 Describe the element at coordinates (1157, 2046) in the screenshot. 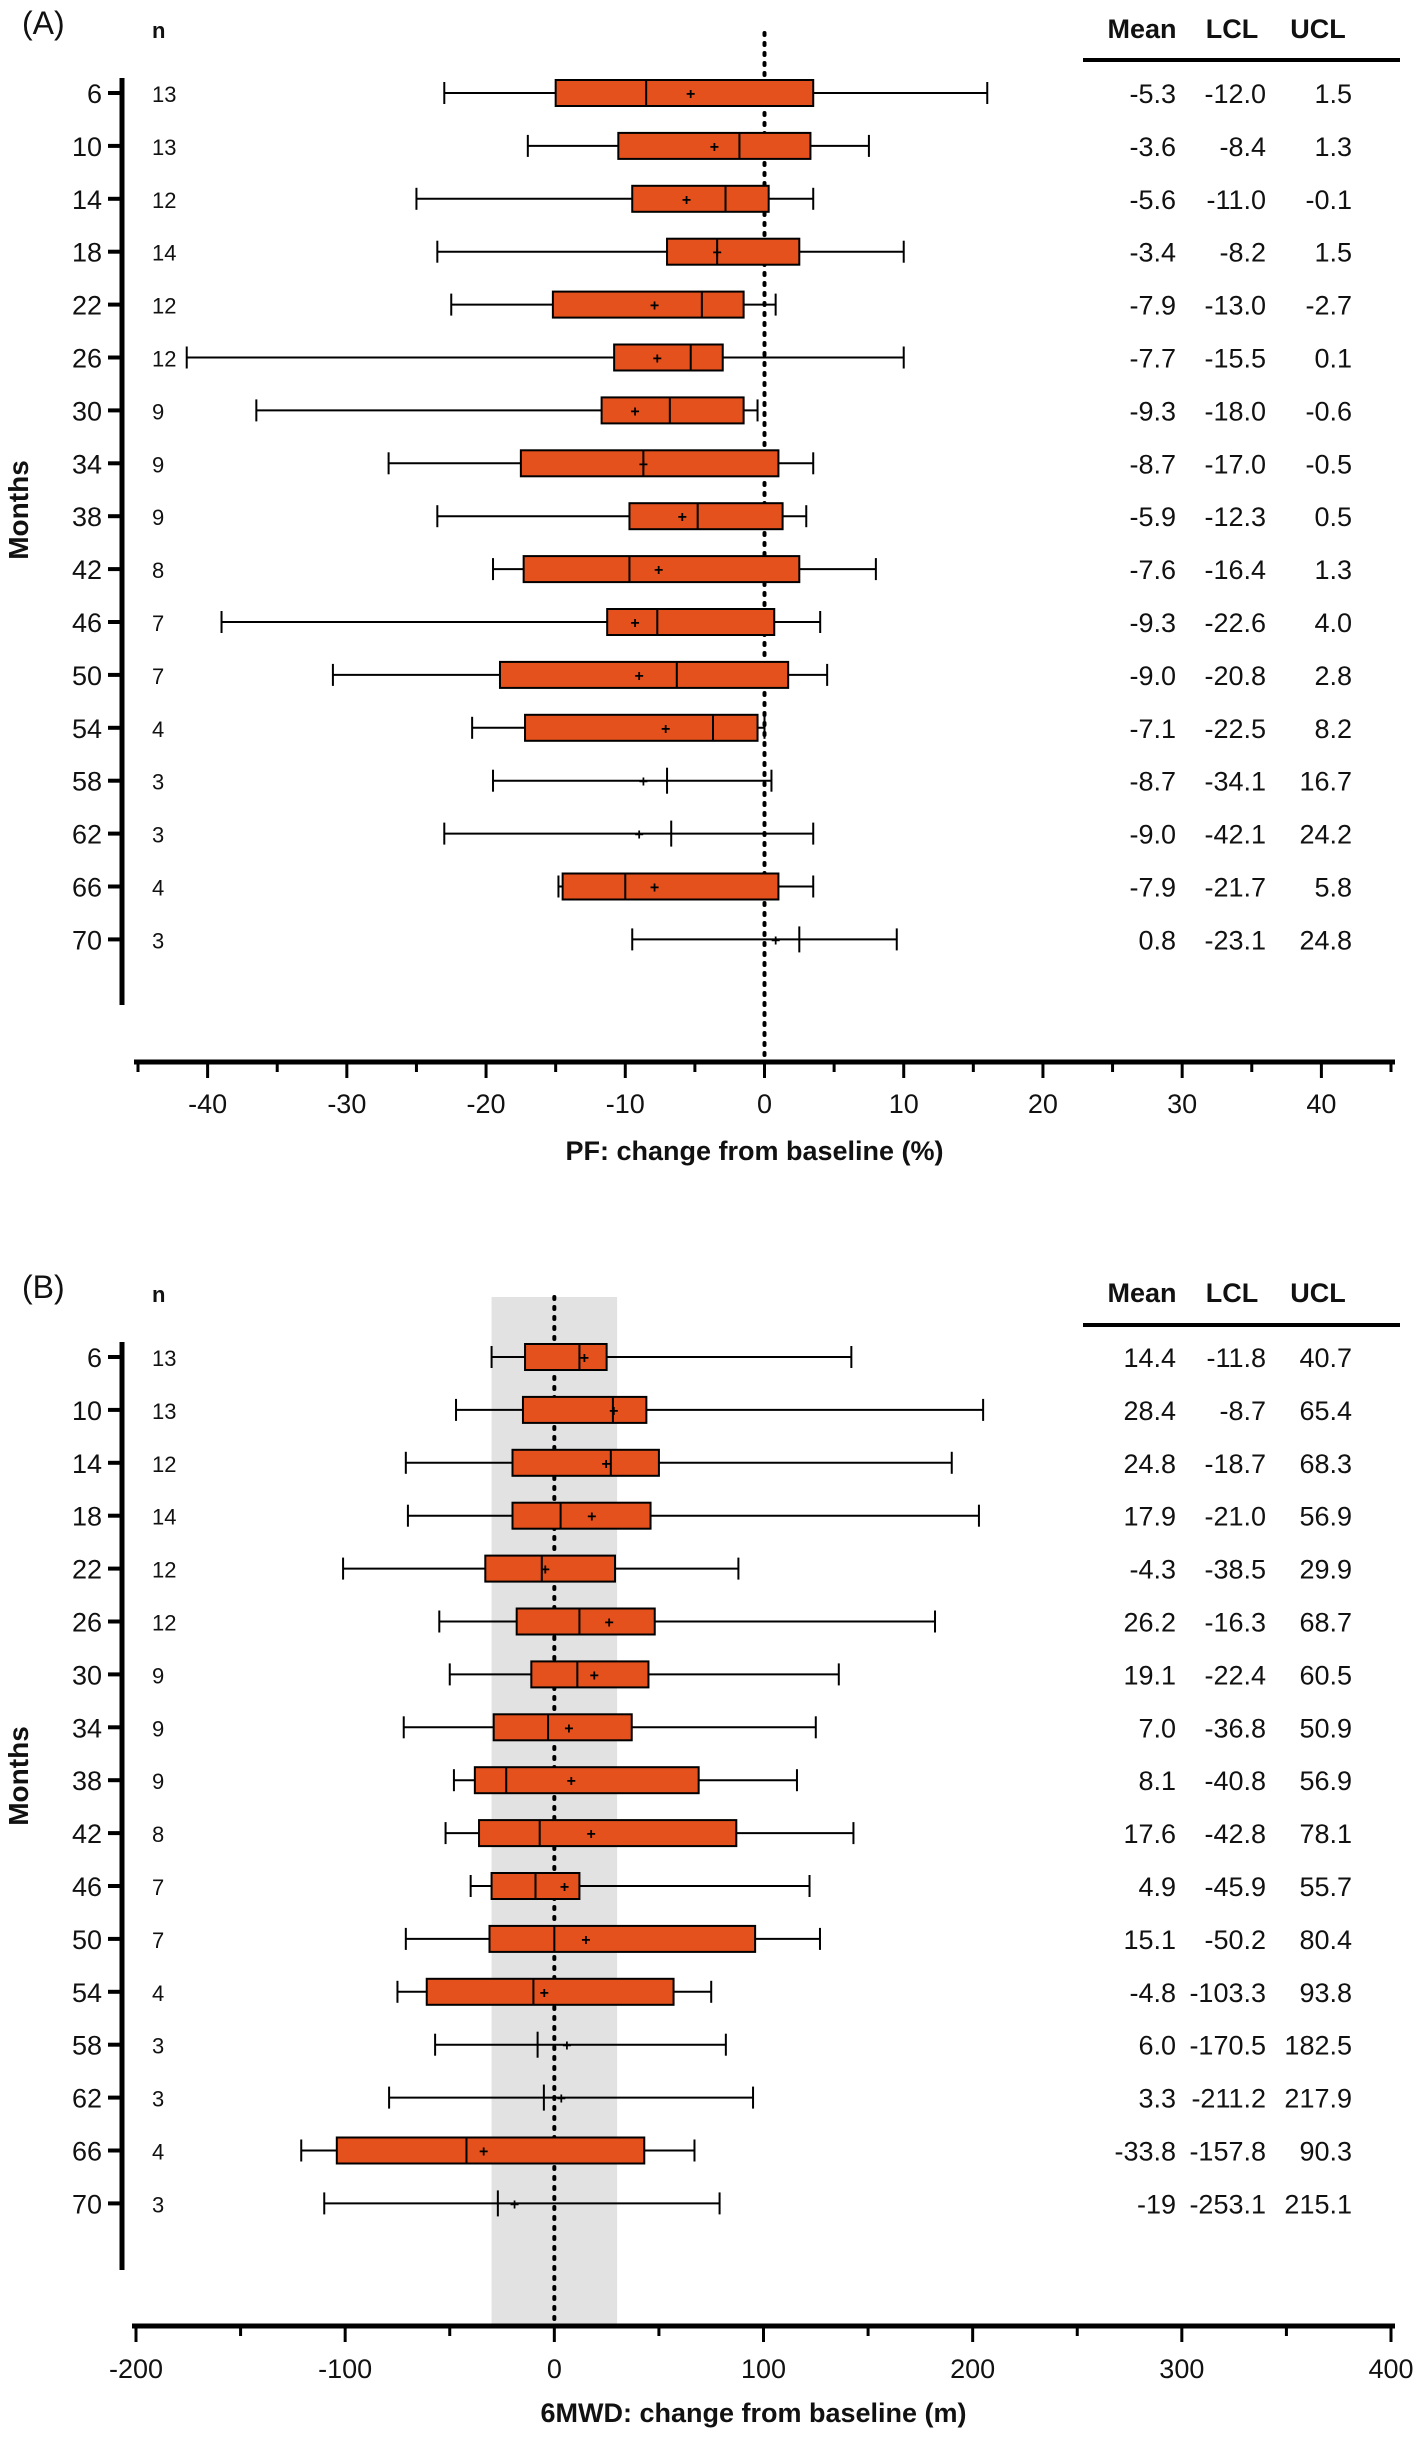

I see `table-mean-value: 6.0` at that location.